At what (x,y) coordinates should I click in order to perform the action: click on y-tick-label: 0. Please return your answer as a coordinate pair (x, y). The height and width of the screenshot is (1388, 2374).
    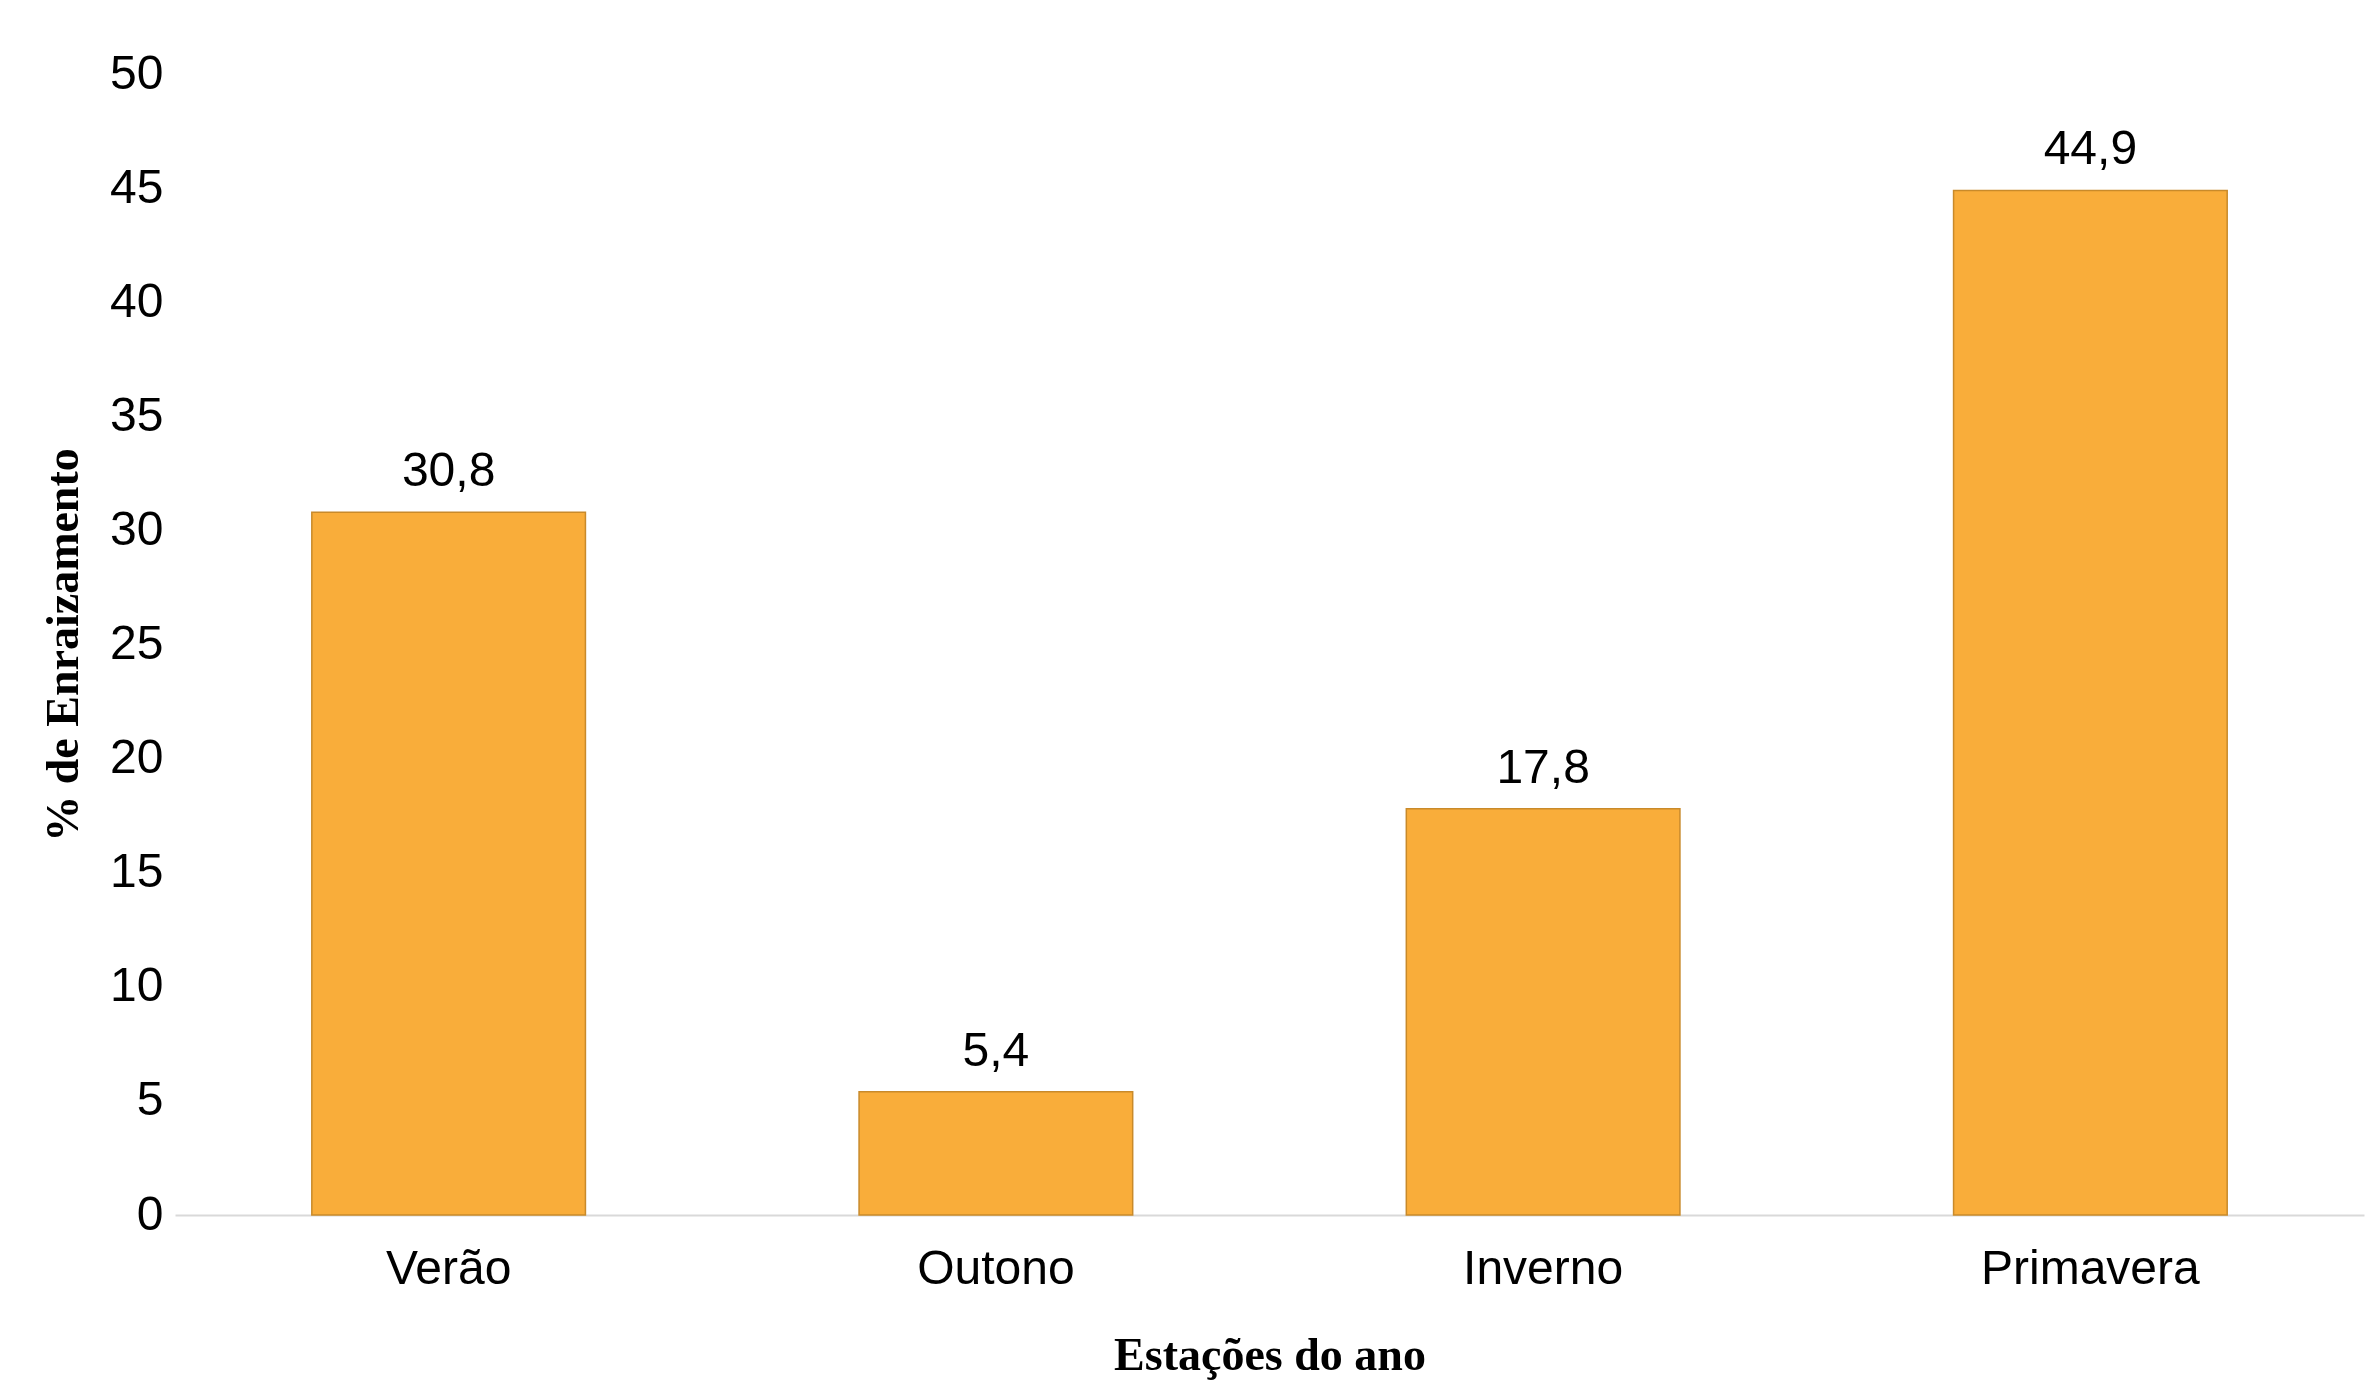
    Looking at the image, I should click on (150, 1213).